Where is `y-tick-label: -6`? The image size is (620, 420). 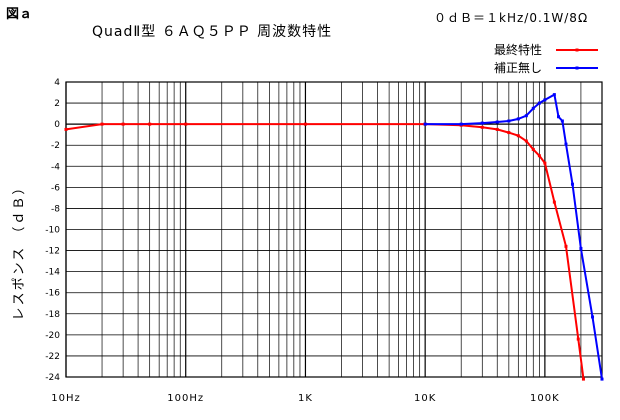
y-tick-label: -6 is located at coordinates (55, 188).